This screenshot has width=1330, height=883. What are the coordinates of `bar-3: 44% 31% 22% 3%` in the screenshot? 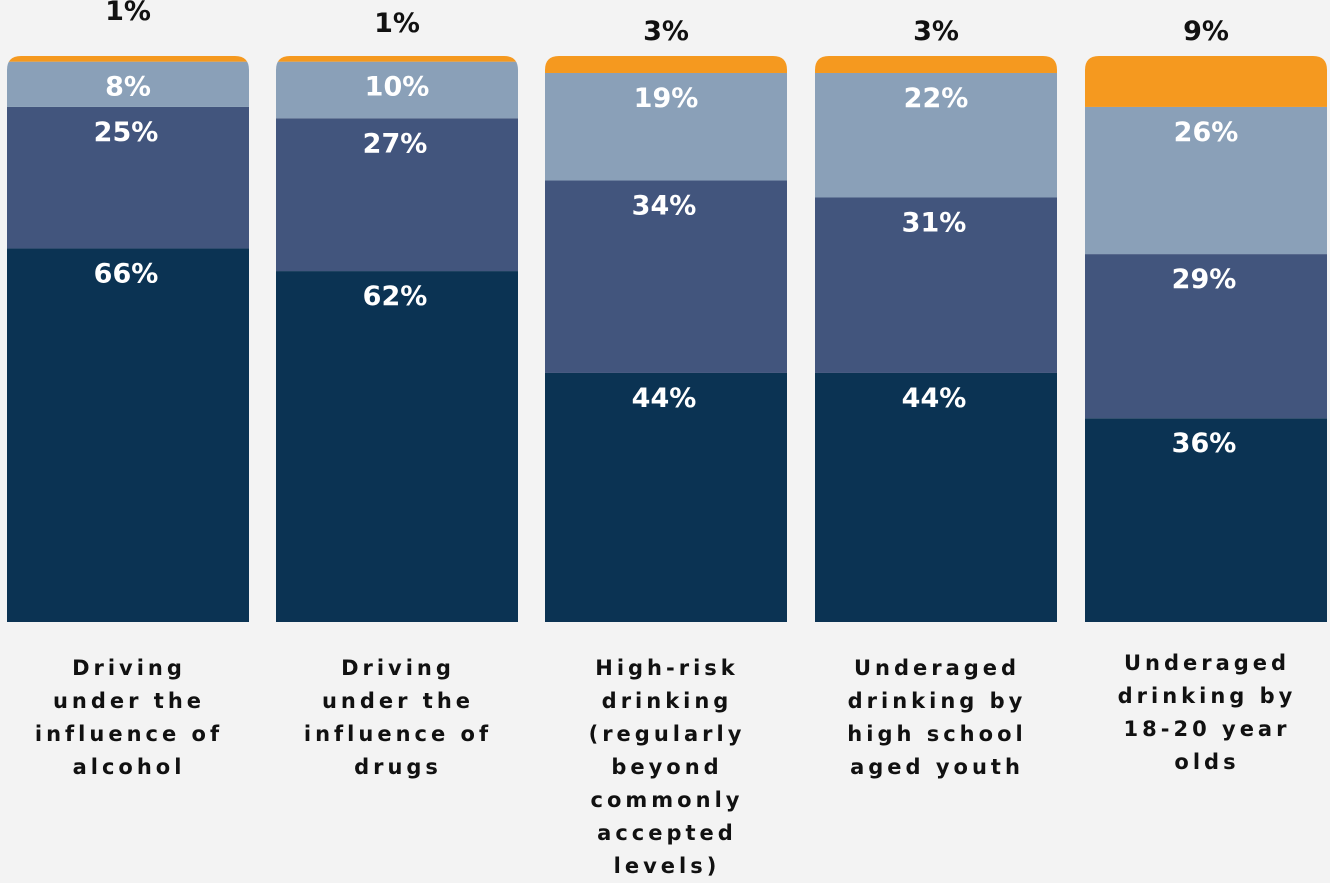 It's located at (936, 319).